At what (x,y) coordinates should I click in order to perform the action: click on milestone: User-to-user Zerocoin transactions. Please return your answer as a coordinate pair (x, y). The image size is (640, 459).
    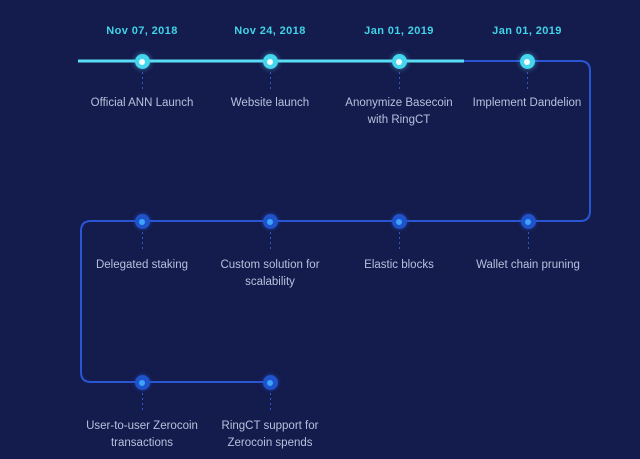
    Looking at the image, I should click on (142, 413).